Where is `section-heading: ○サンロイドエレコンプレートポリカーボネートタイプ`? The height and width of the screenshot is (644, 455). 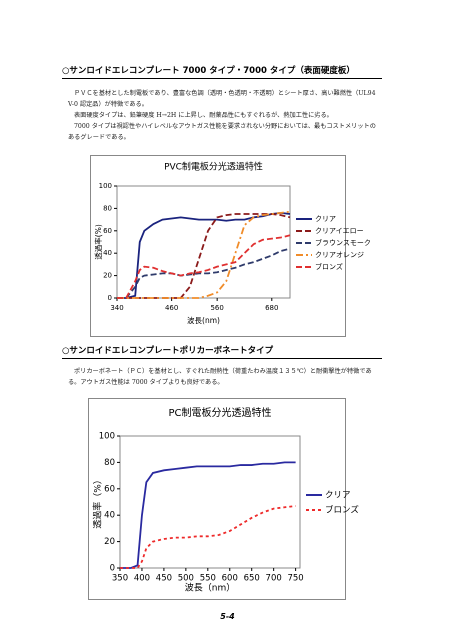
section-heading: ○サンロイドエレコンプレートポリカーボネートタイプ is located at coordinates (222, 351).